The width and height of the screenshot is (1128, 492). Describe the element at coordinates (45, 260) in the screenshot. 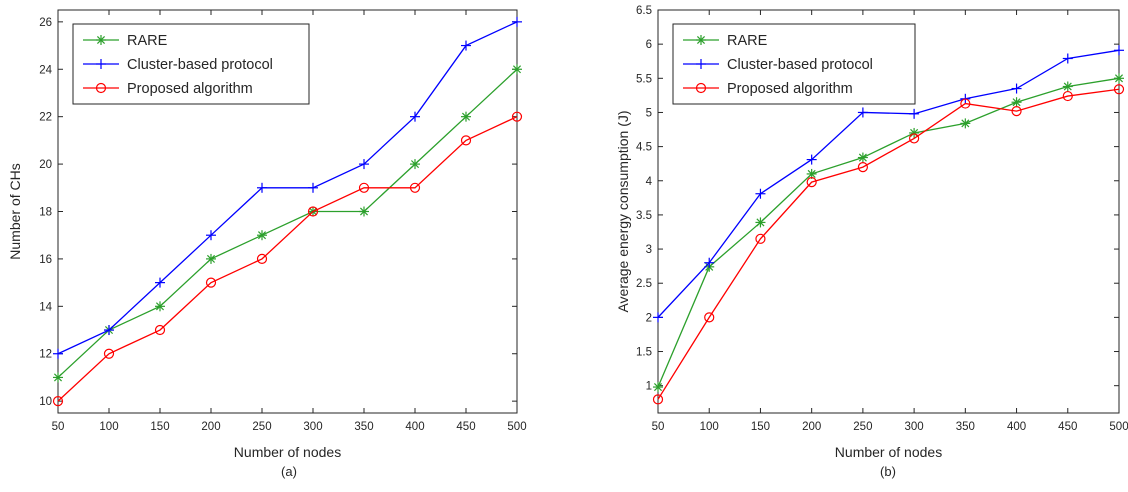

I see `y-tick-label: 16` at that location.